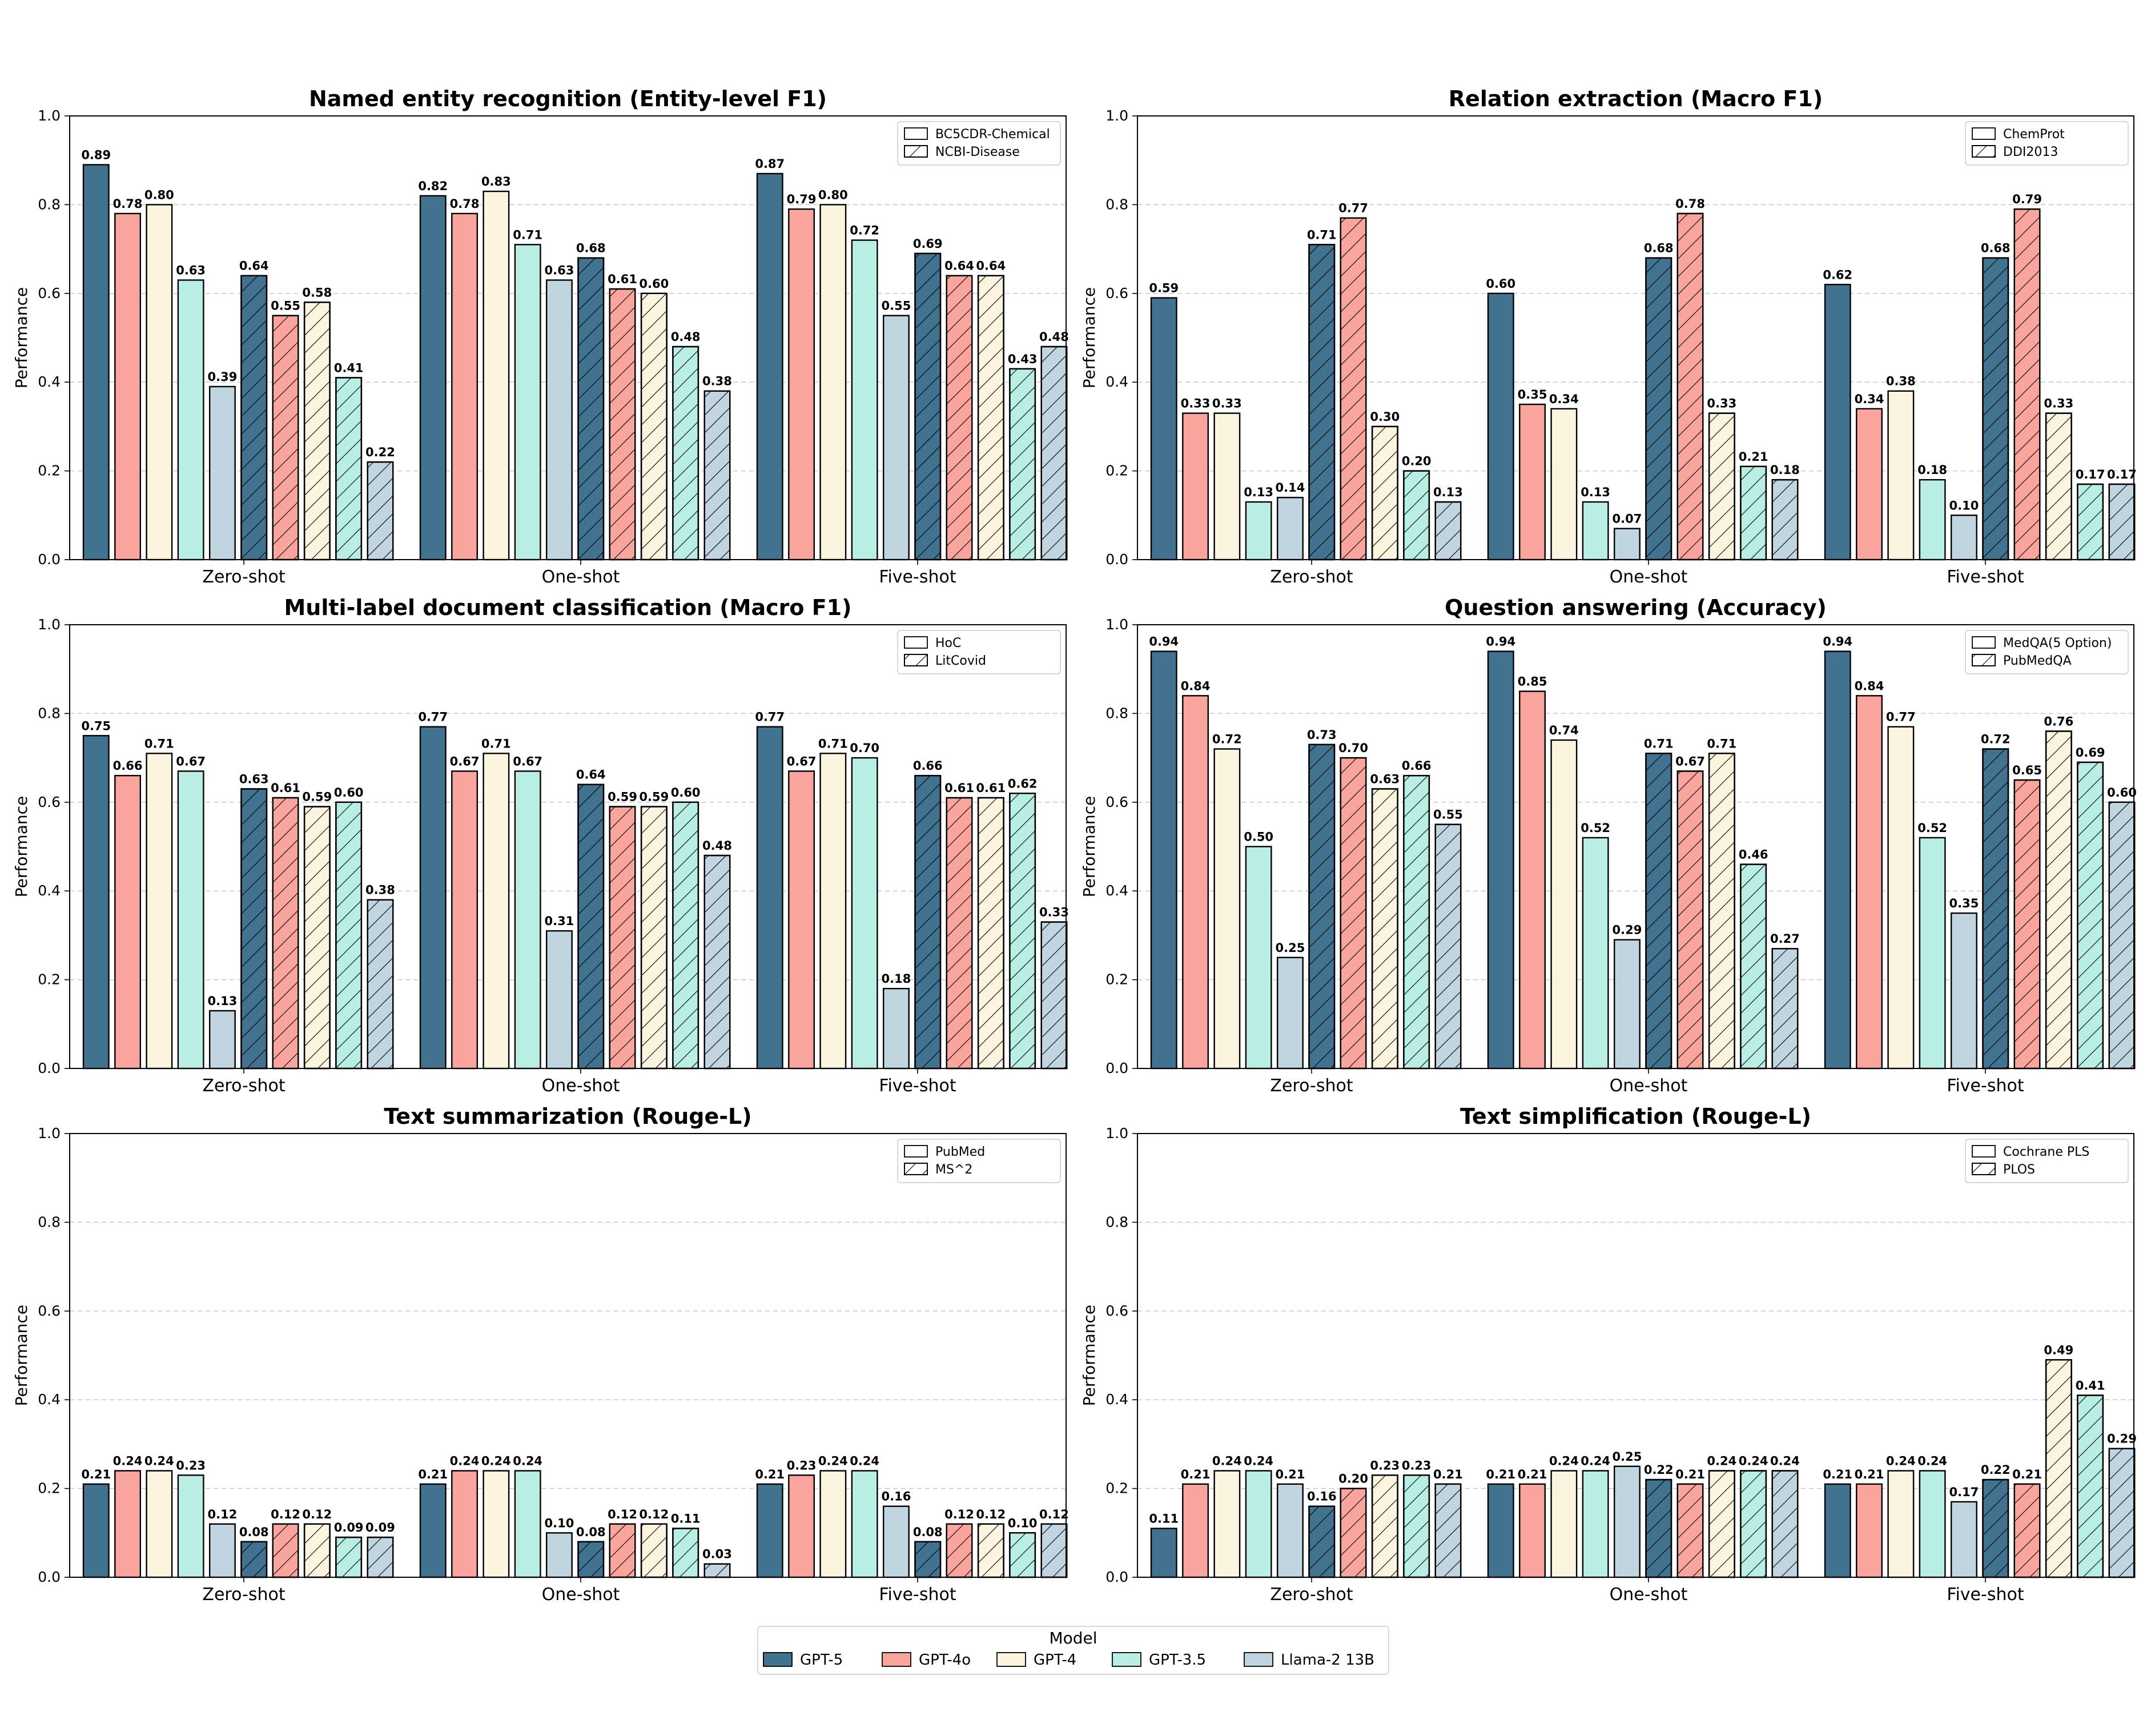 Image resolution: width=2147 pixels, height=1736 pixels. I want to click on bar-value-label: 0.70, so click(864, 748).